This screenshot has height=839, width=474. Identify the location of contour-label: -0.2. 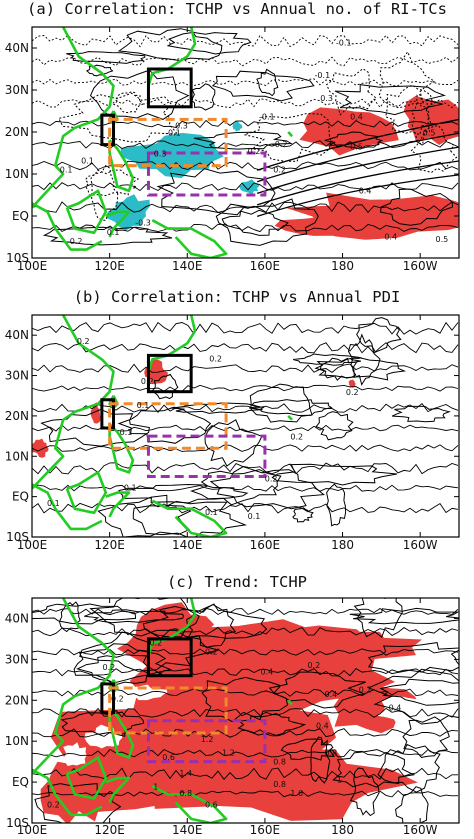
(75, 241).